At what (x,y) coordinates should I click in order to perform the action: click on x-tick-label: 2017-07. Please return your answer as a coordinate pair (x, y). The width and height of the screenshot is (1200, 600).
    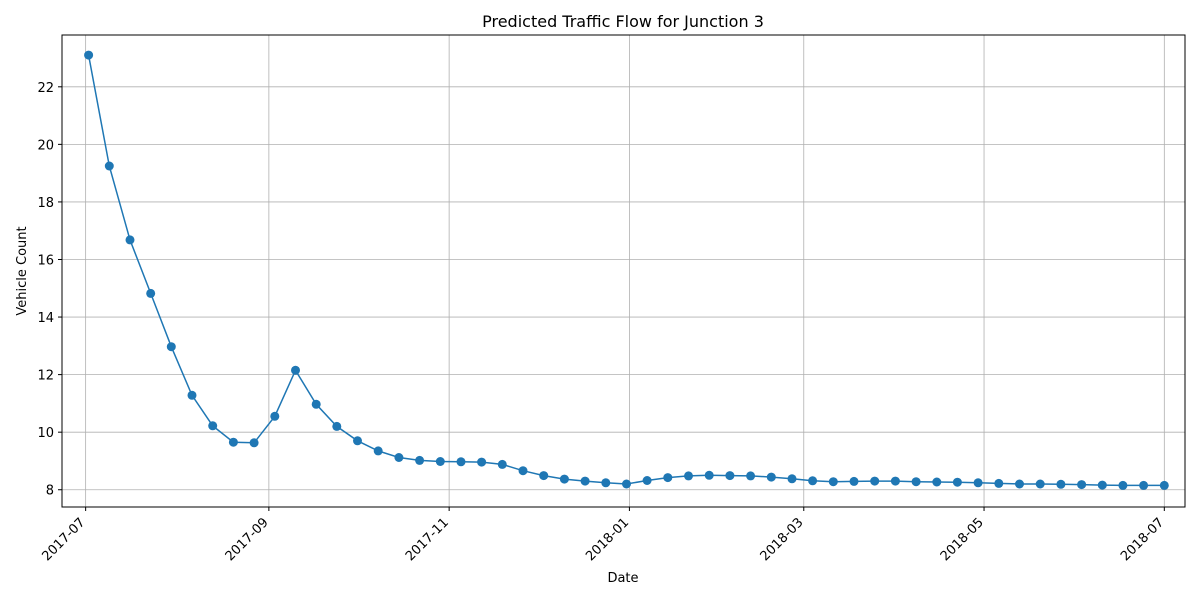
    Looking at the image, I should click on (63, 539).